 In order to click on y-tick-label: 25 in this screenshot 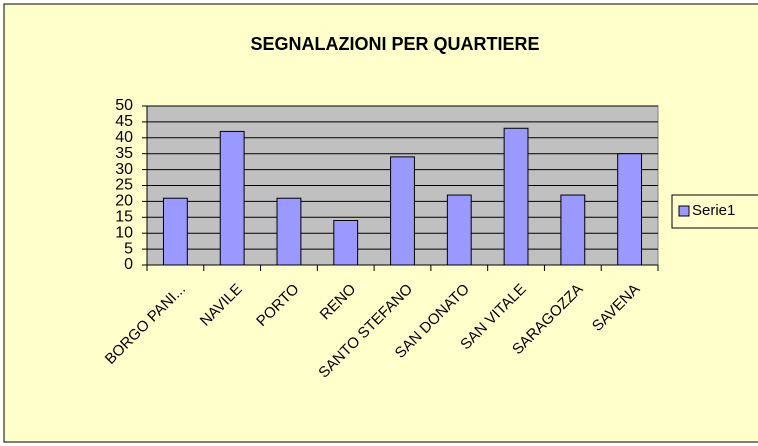, I will do `click(124, 185)`.